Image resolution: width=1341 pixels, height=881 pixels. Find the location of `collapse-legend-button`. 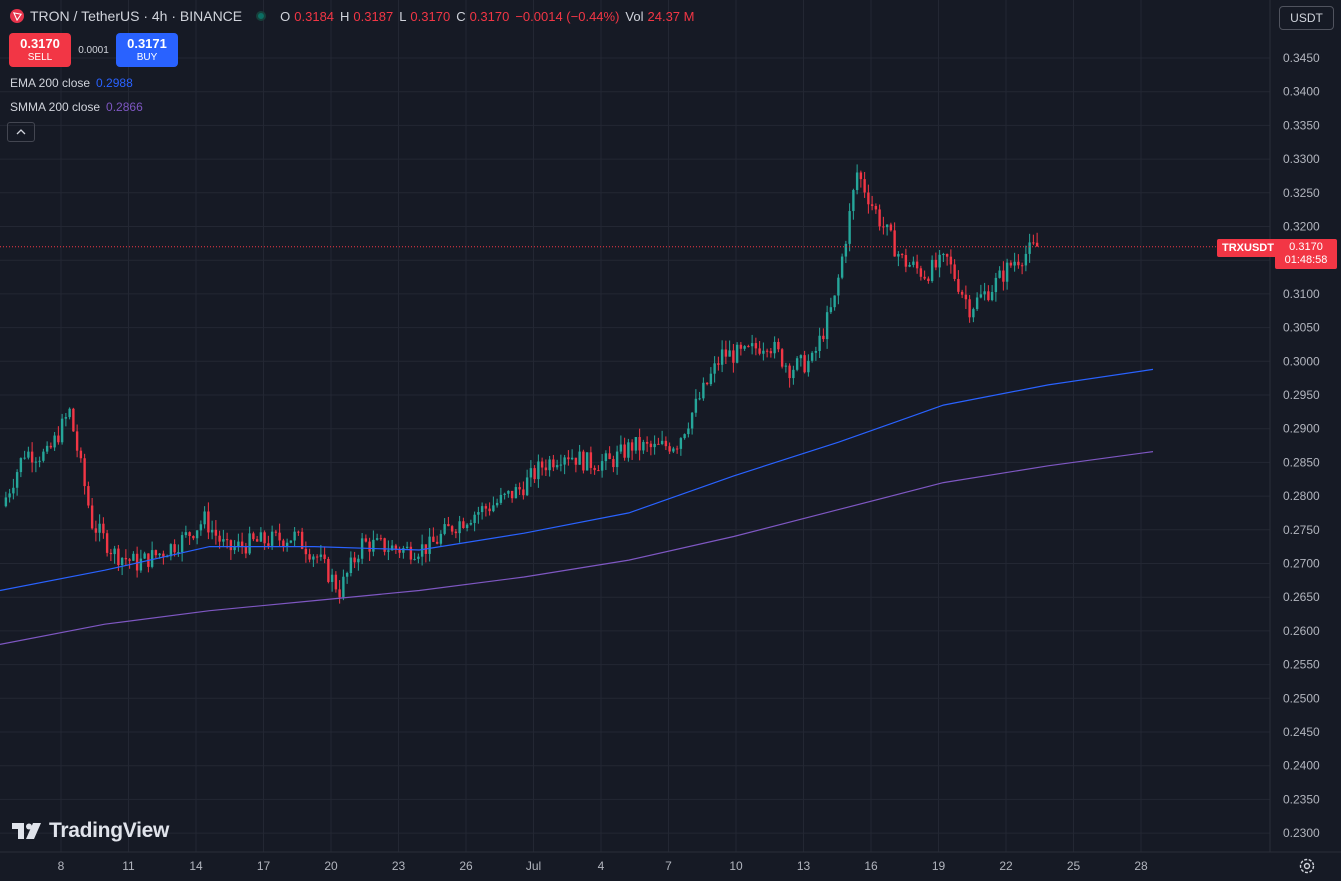

collapse-legend-button is located at coordinates (21, 132).